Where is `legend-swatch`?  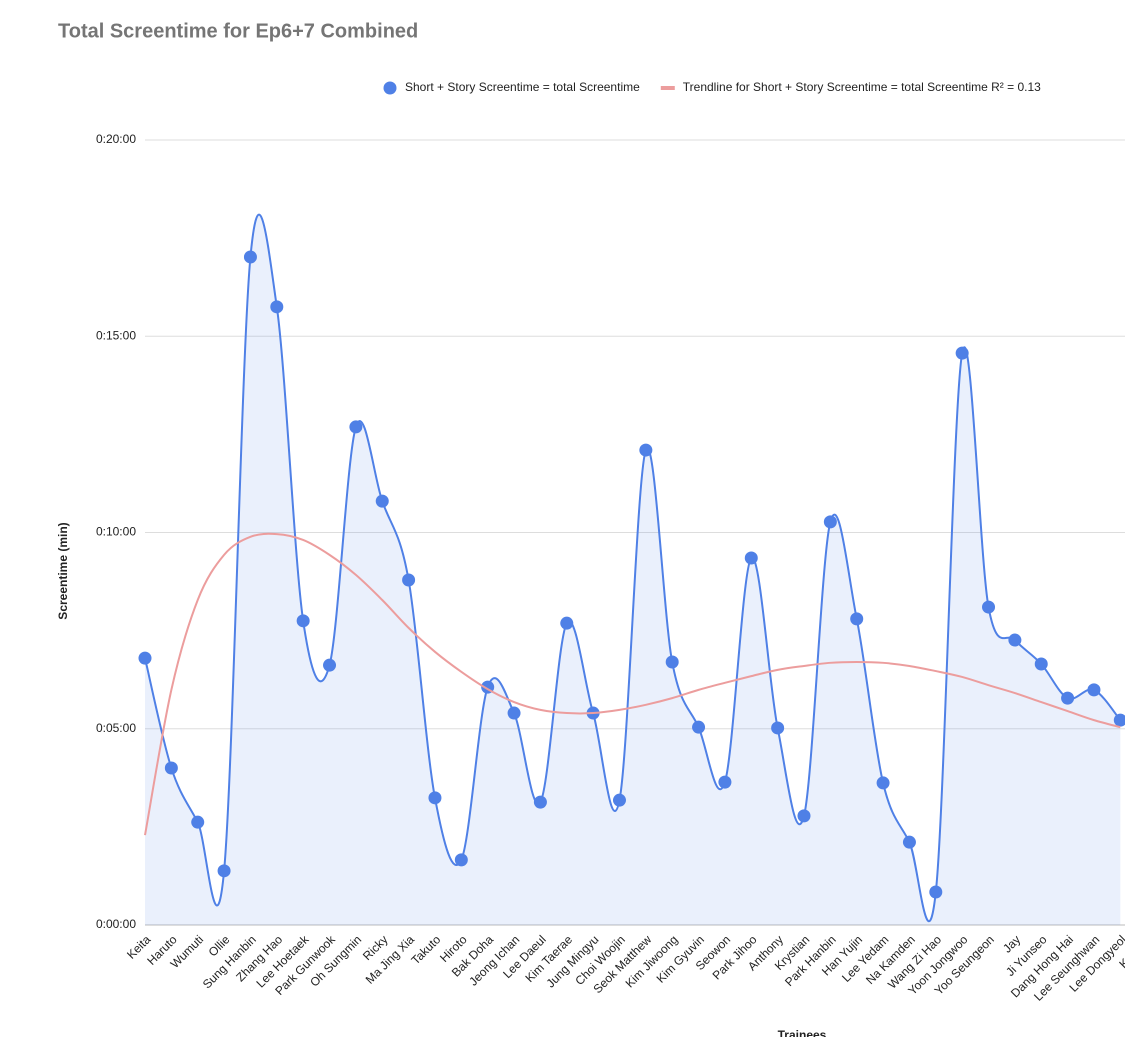
legend-swatch is located at coordinates (390, 88).